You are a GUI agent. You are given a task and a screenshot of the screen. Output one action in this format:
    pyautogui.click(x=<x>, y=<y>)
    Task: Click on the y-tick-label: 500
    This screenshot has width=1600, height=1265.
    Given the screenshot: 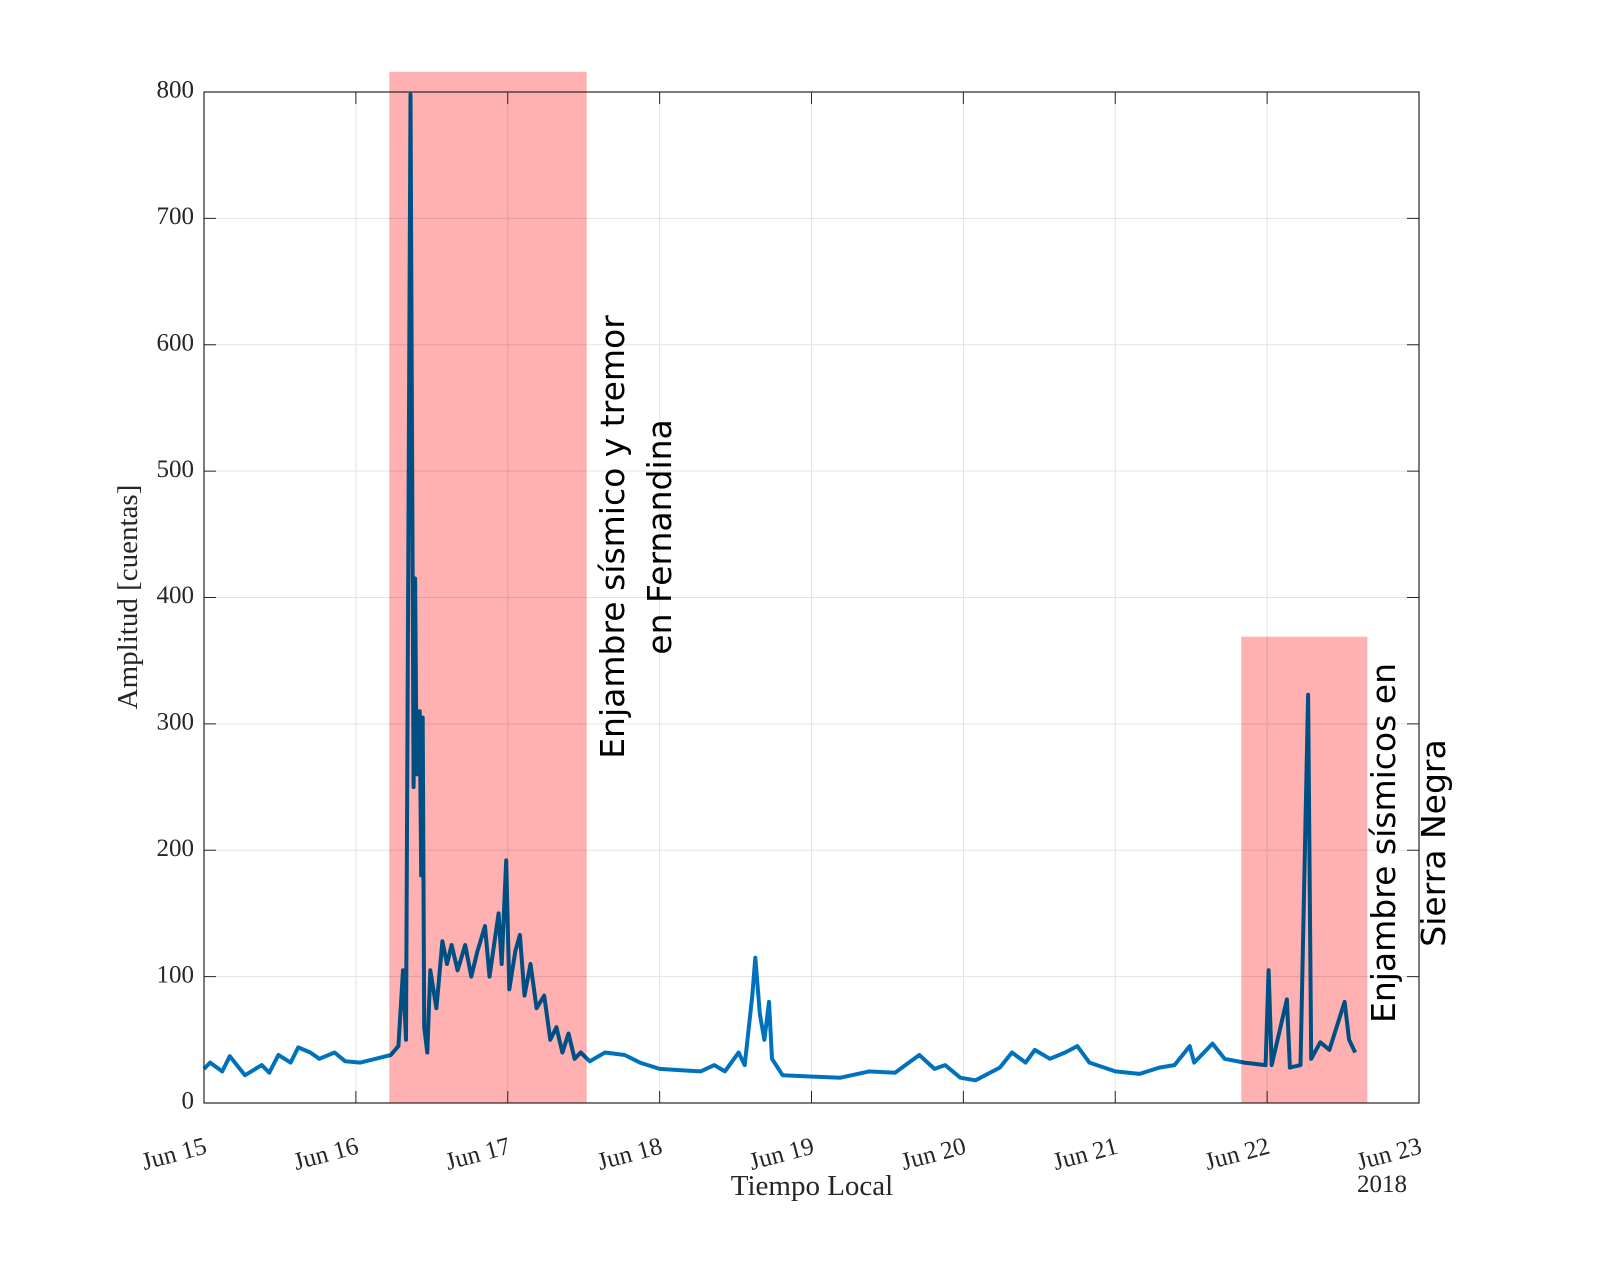 What is the action you would take?
    pyautogui.click(x=176, y=469)
    